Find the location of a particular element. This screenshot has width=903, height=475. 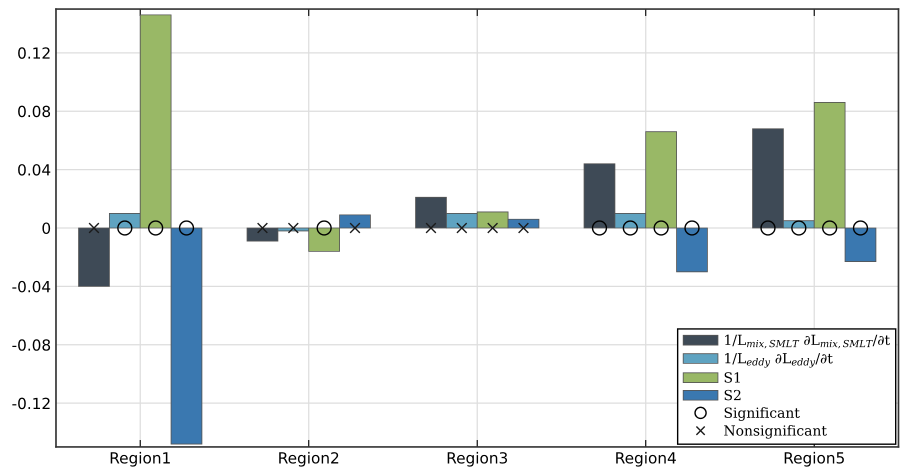

x-tick-label: Region1 is located at coordinates (140, 459).